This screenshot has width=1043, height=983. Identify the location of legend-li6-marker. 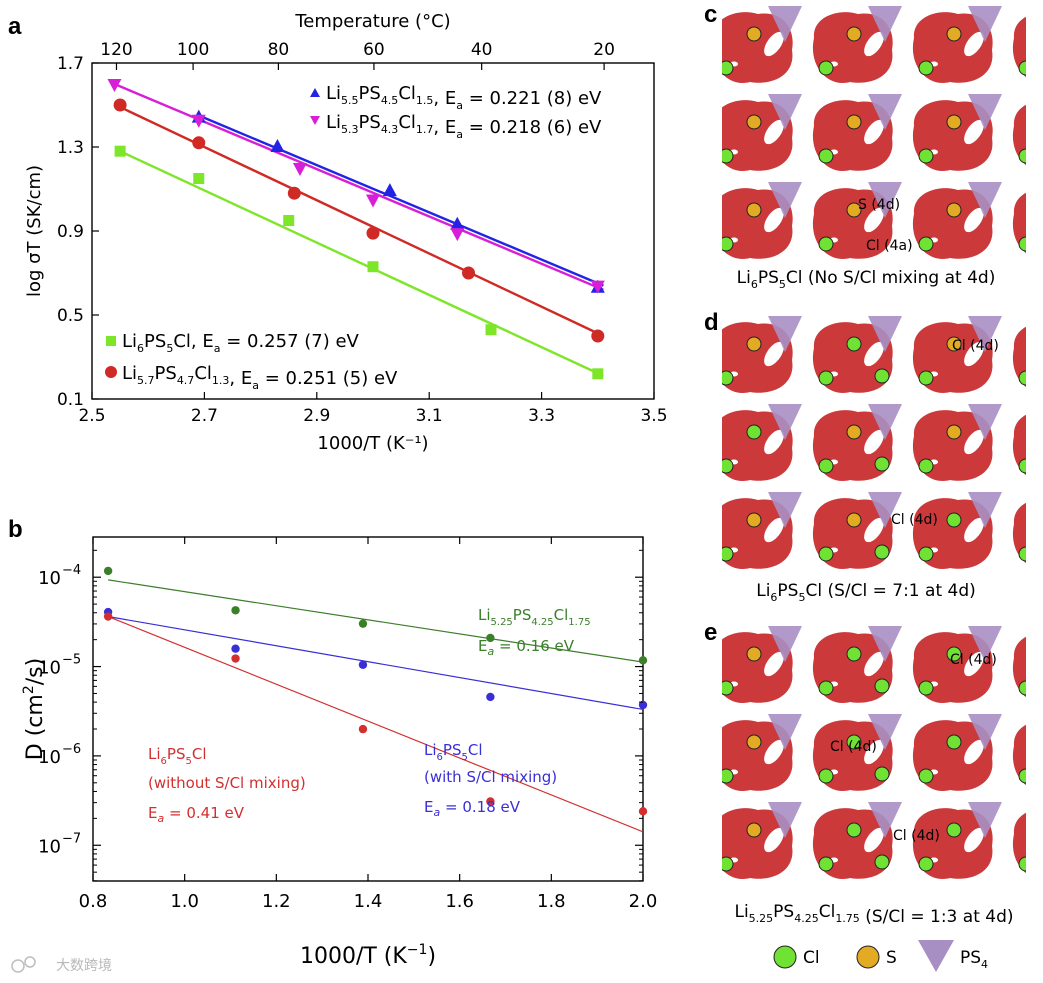
(111, 341).